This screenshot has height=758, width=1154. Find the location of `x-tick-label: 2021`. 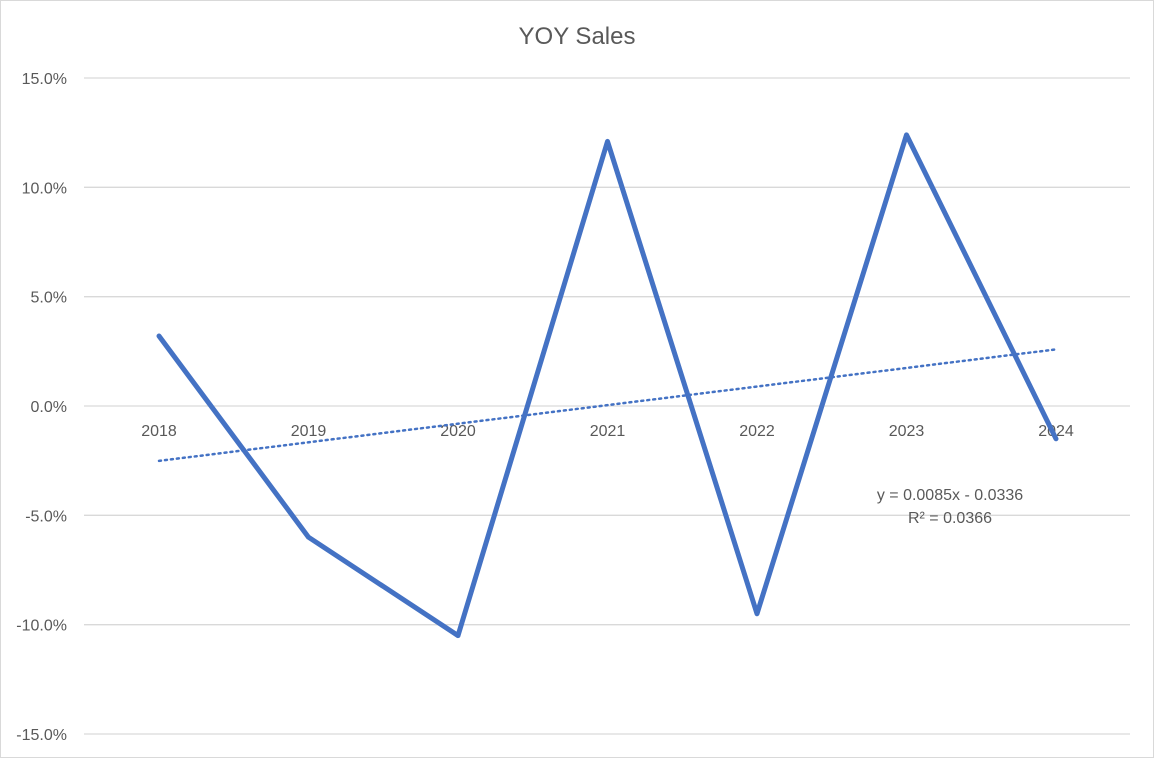

x-tick-label: 2021 is located at coordinates (608, 431).